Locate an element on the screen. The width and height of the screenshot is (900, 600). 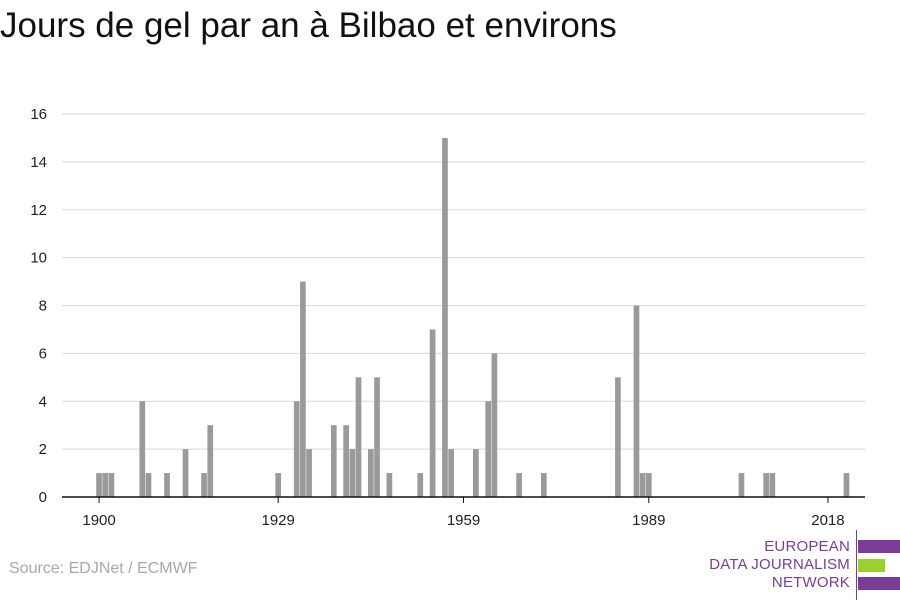
y-tick-label-0: 0 is located at coordinates (43, 497).